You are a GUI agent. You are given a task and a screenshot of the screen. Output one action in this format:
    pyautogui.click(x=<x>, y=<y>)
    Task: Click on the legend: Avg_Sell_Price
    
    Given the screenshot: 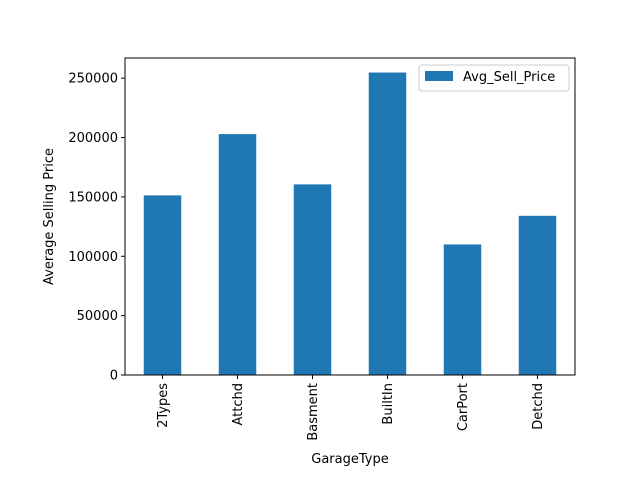 What is the action you would take?
    pyautogui.click(x=494, y=78)
    